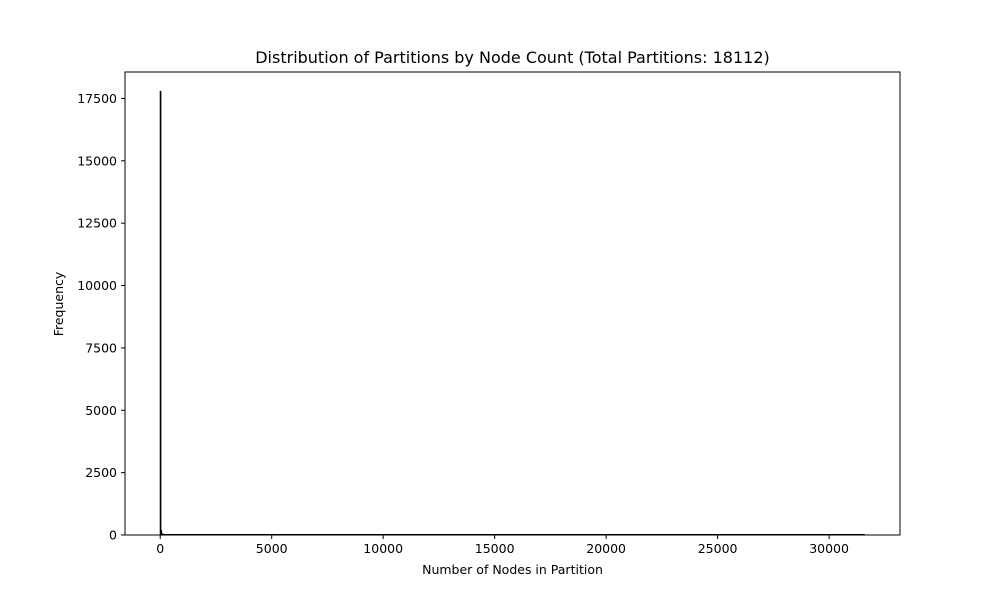 Image resolution: width=1000 pixels, height=600 pixels. Describe the element at coordinates (512, 569) in the screenshot. I see `x-axis-label: Number of Nodes in Partition` at that location.